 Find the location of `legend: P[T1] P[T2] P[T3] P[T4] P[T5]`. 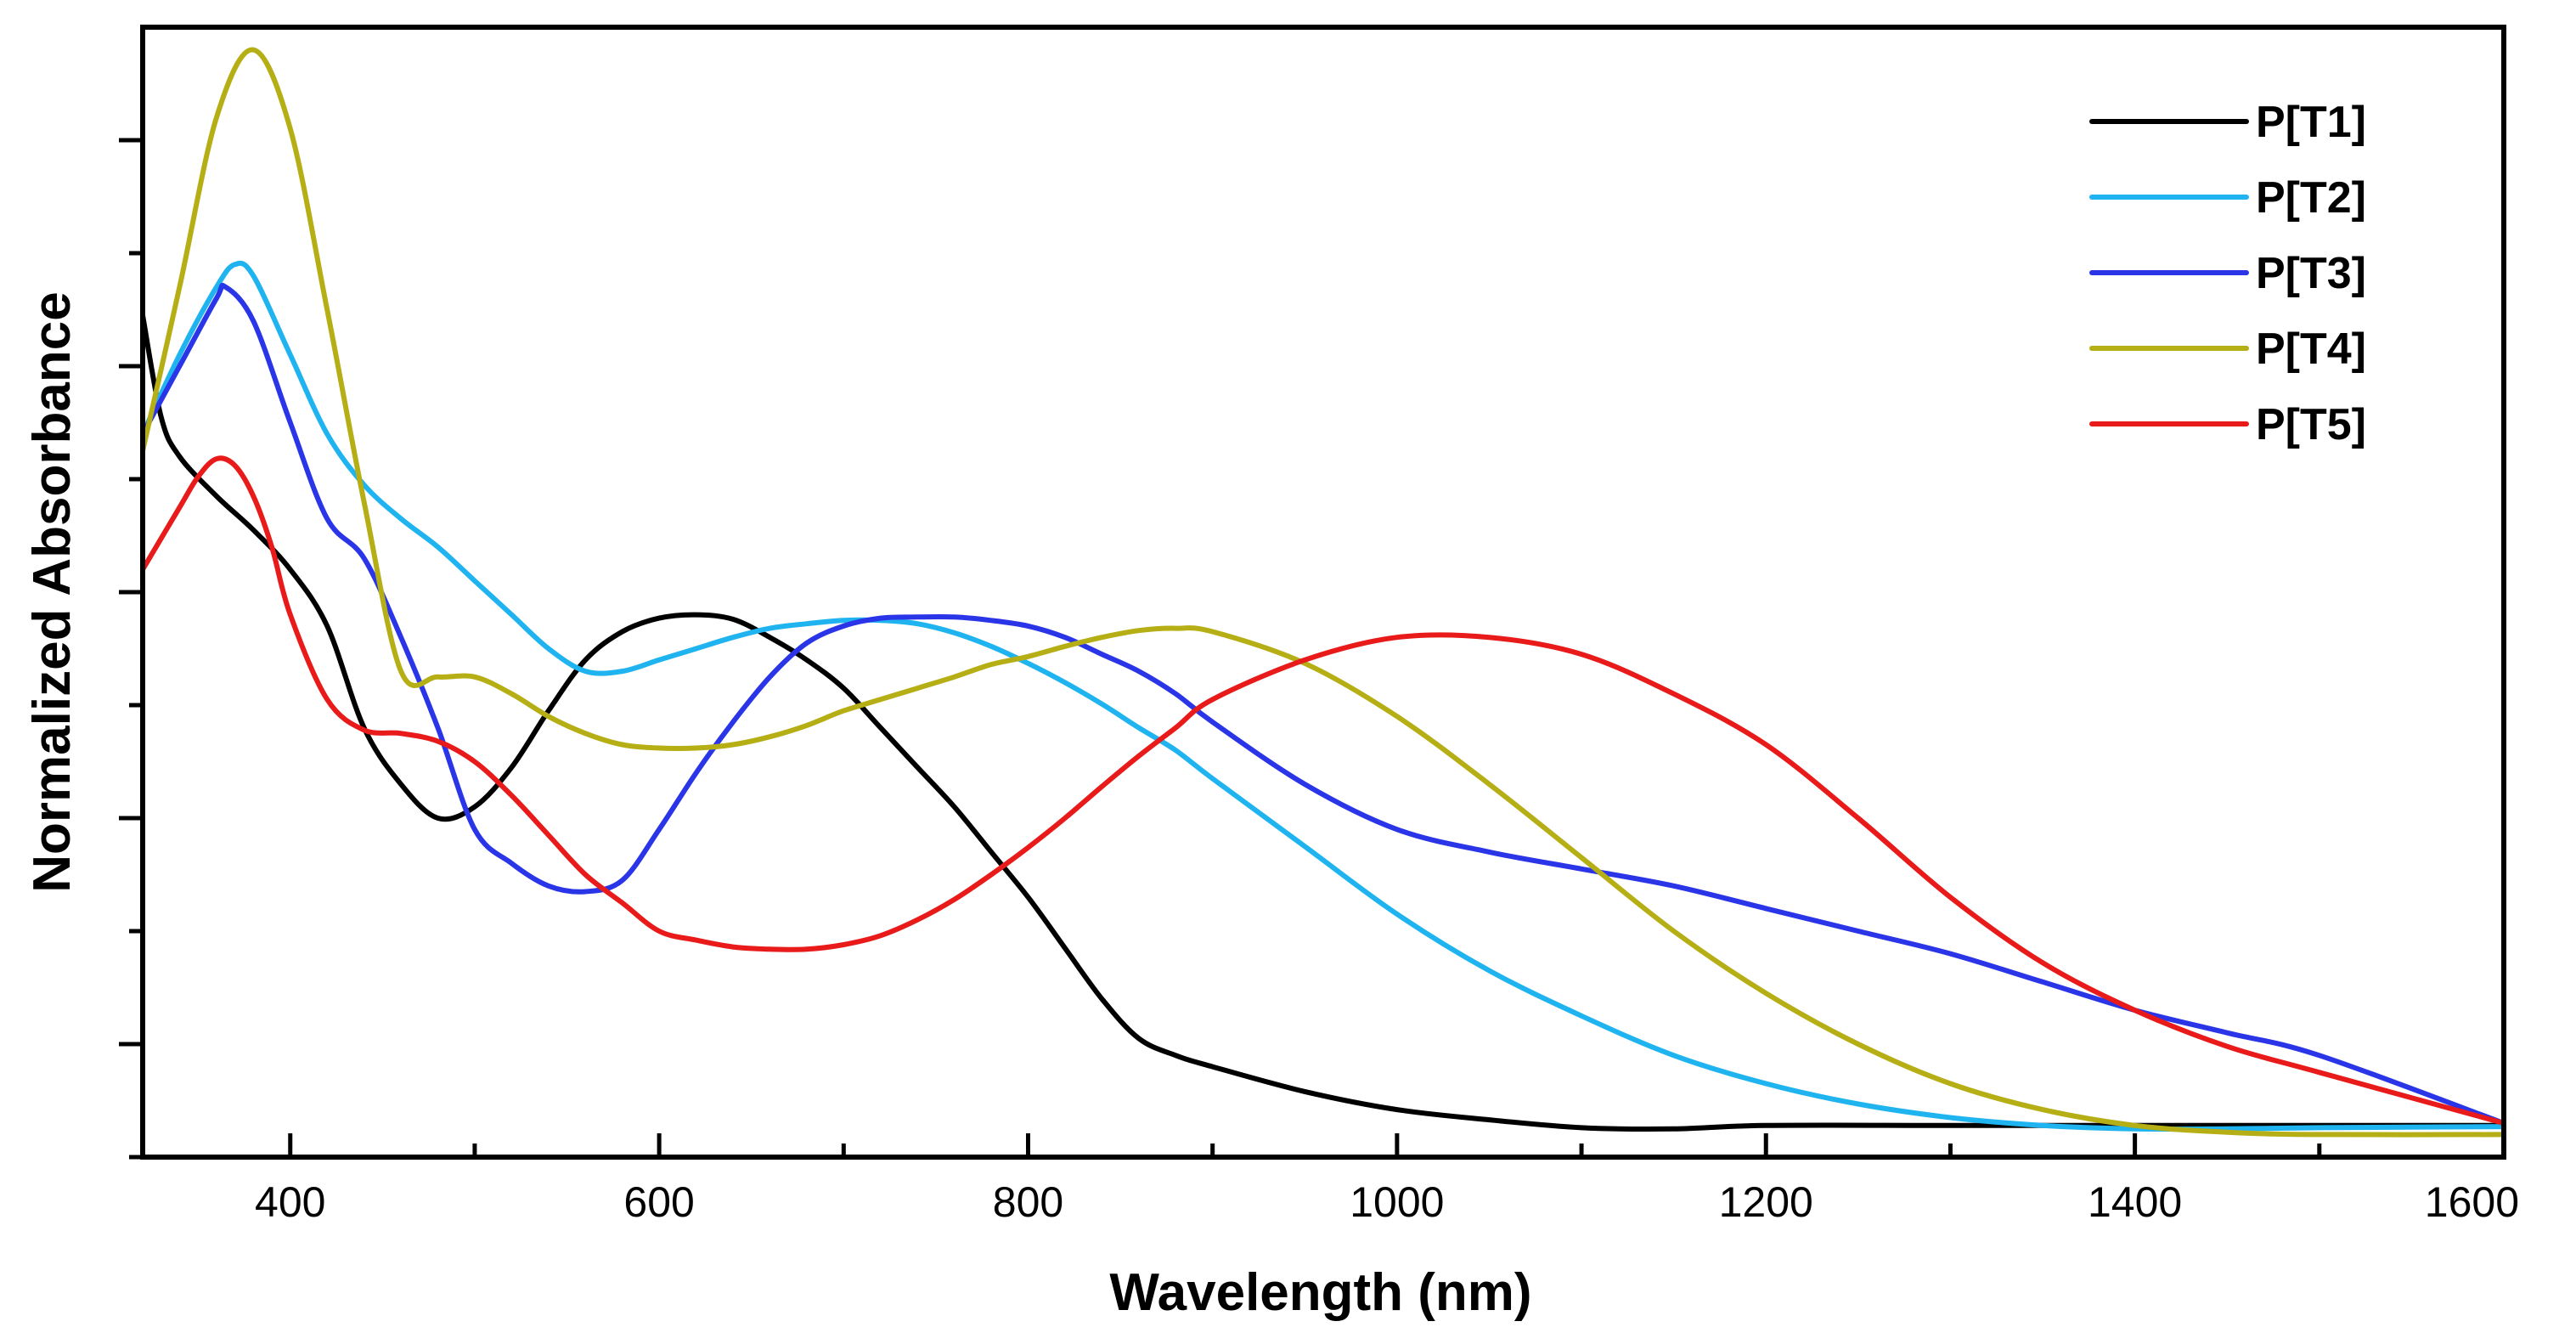

legend: P[T1] P[T2] P[T3] P[T4] P[T5] is located at coordinates (2227, 273).